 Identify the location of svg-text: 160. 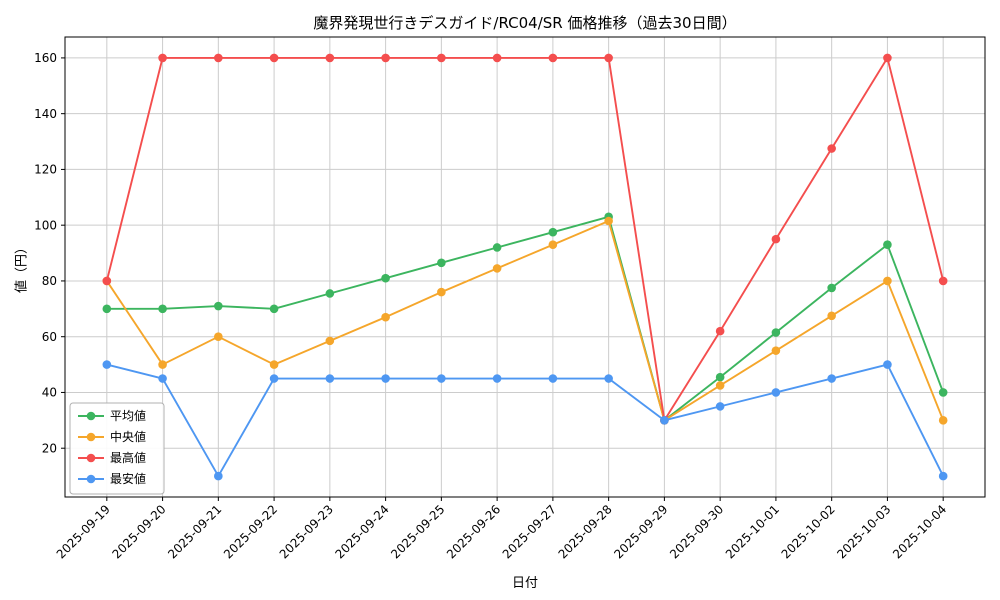
(45, 58).